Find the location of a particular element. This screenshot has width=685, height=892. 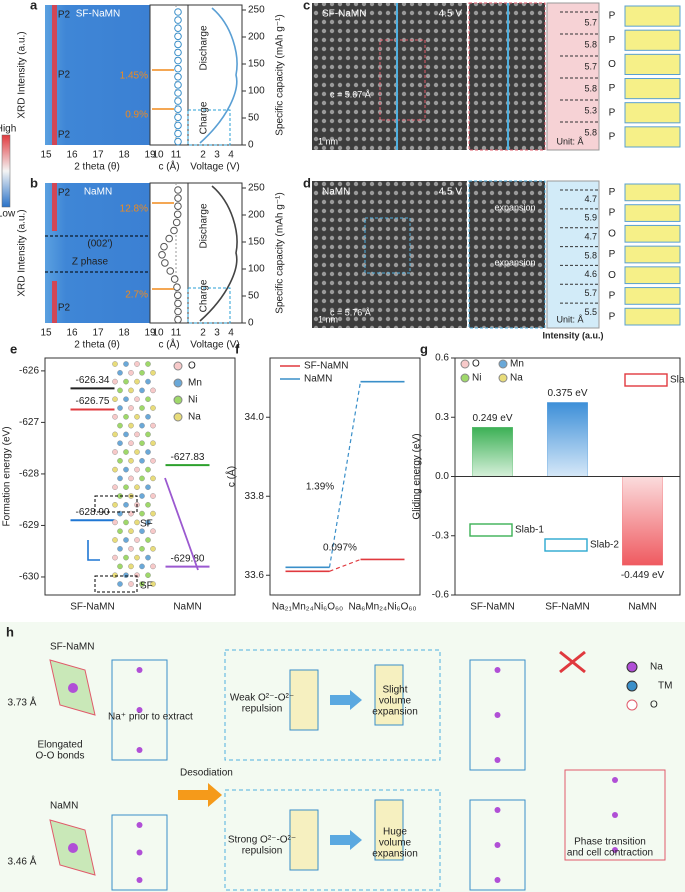

distance-label: 4.7 is located at coordinates (590, 237).